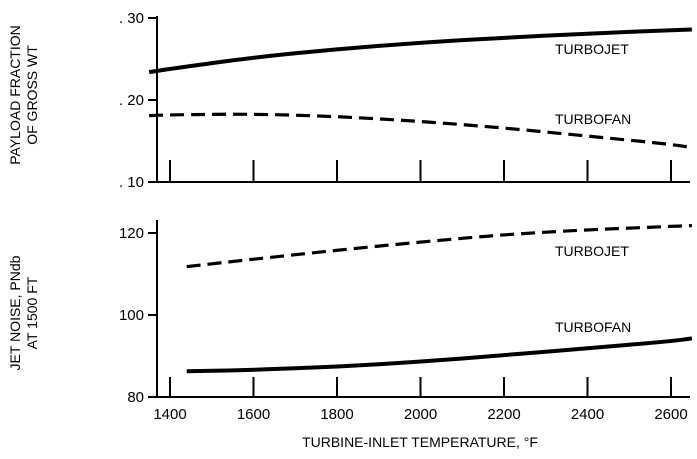 This screenshot has height=459, width=697. What do you see at coordinates (32, 312) in the screenshot?
I see `y-axis-label-line-2: AT 1500 FT` at bounding box center [32, 312].